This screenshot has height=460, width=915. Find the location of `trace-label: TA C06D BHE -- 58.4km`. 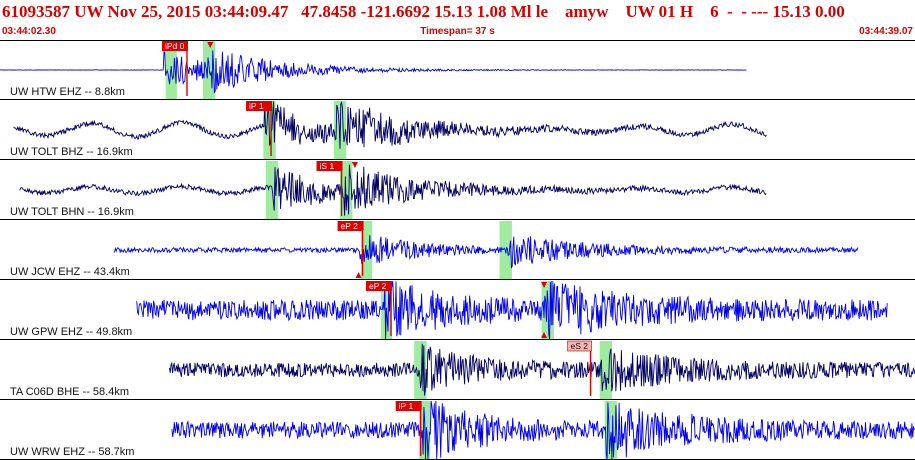

trace-label: TA C06D BHE -- 58.4km is located at coordinates (69, 392).